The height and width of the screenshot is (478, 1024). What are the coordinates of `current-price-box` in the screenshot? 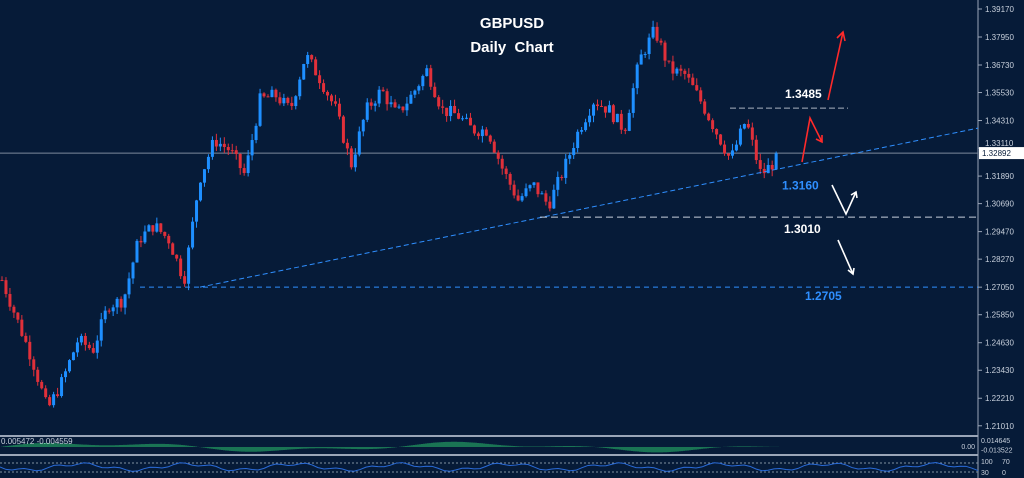 It's located at (1001, 153).